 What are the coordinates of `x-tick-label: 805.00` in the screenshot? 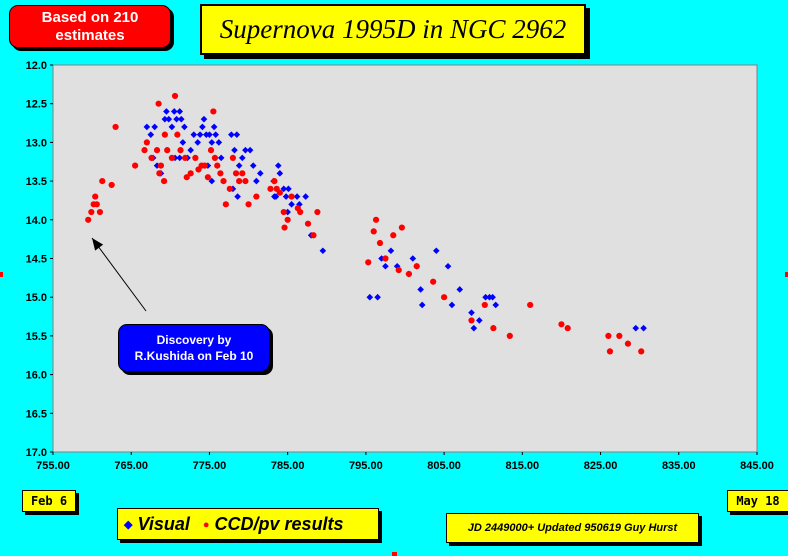 It's located at (444, 466).